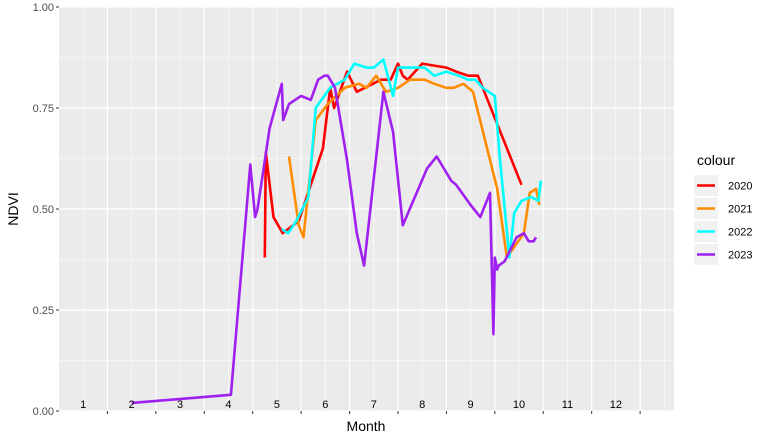 Image resolution: width=773 pixels, height=442 pixels. What do you see at coordinates (180, 405) in the screenshot?
I see `month-label: 3` at bounding box center [180, 405].